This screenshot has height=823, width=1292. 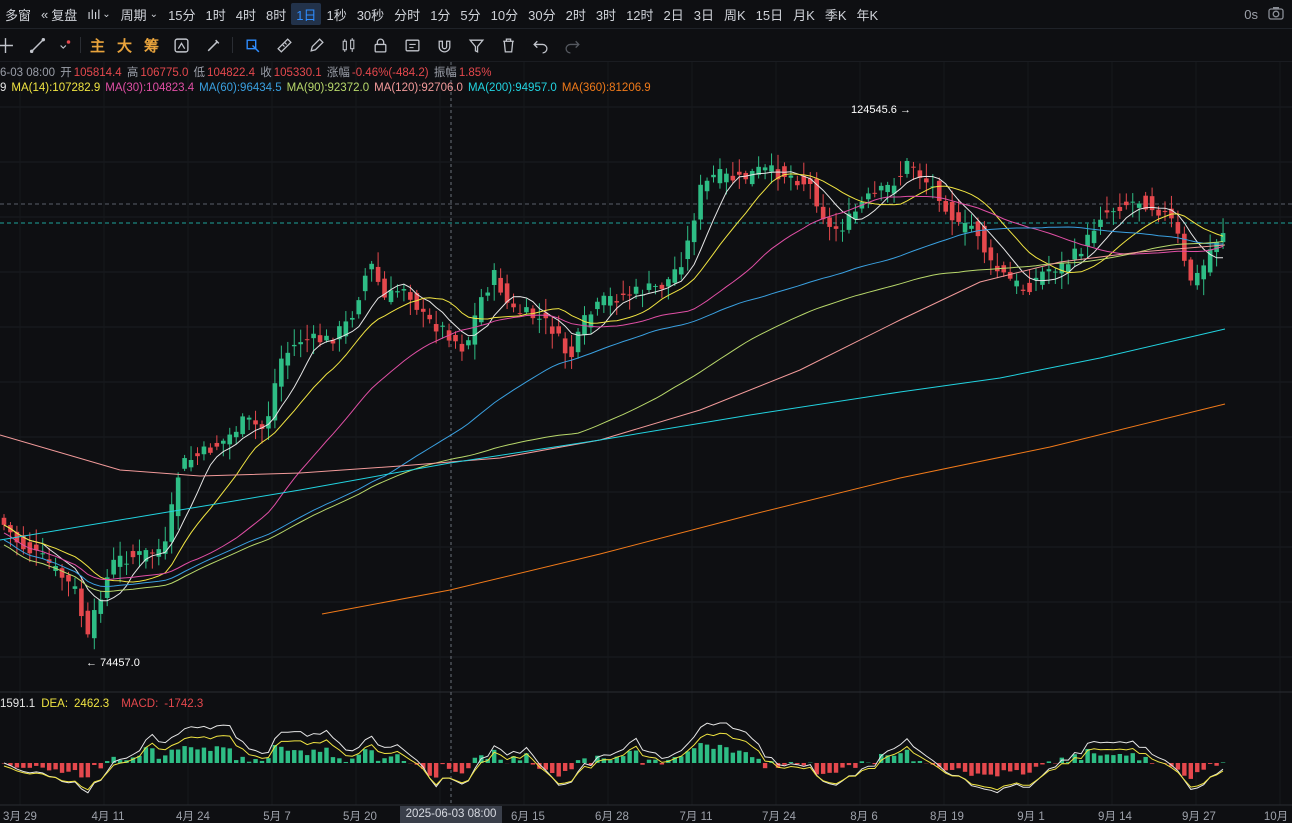 I want to click on candles-icon, so click(x=348, y=45).